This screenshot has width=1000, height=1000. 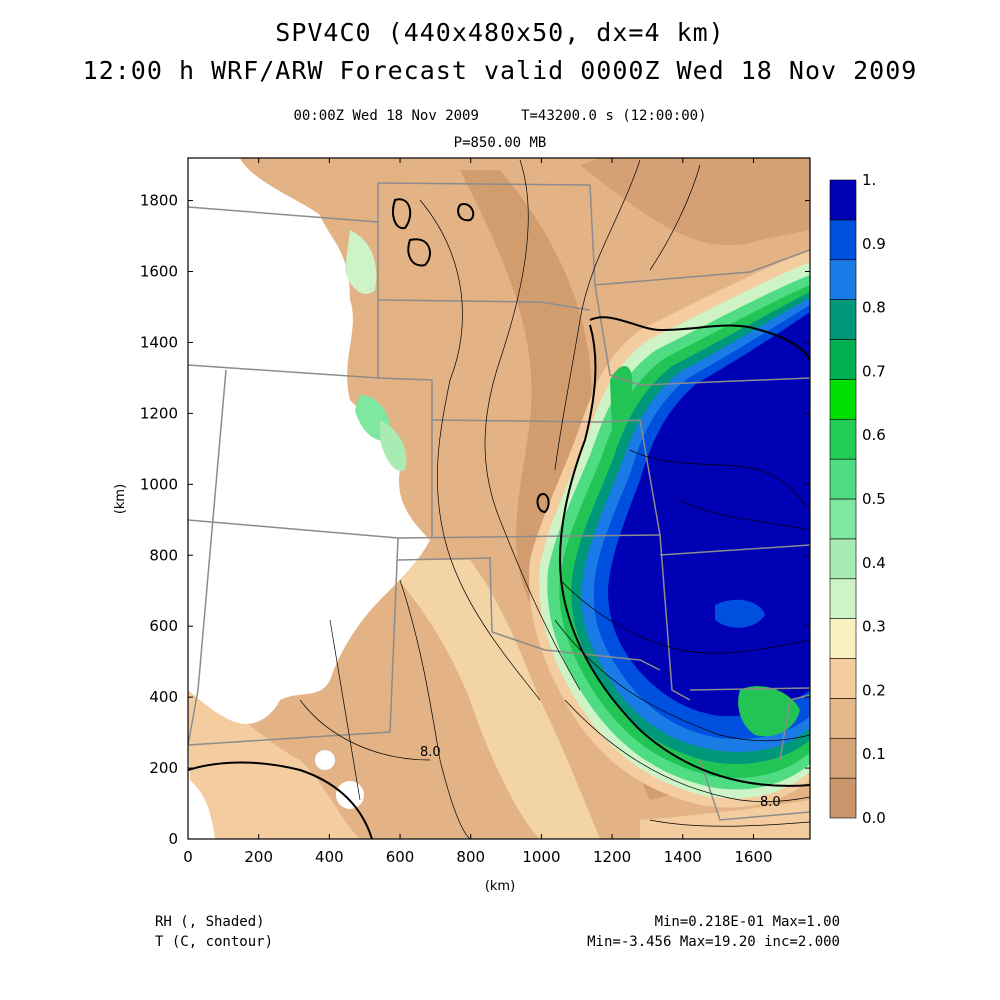 I want to click on colorbar-label: 0.1, so click(x=874, y=754).